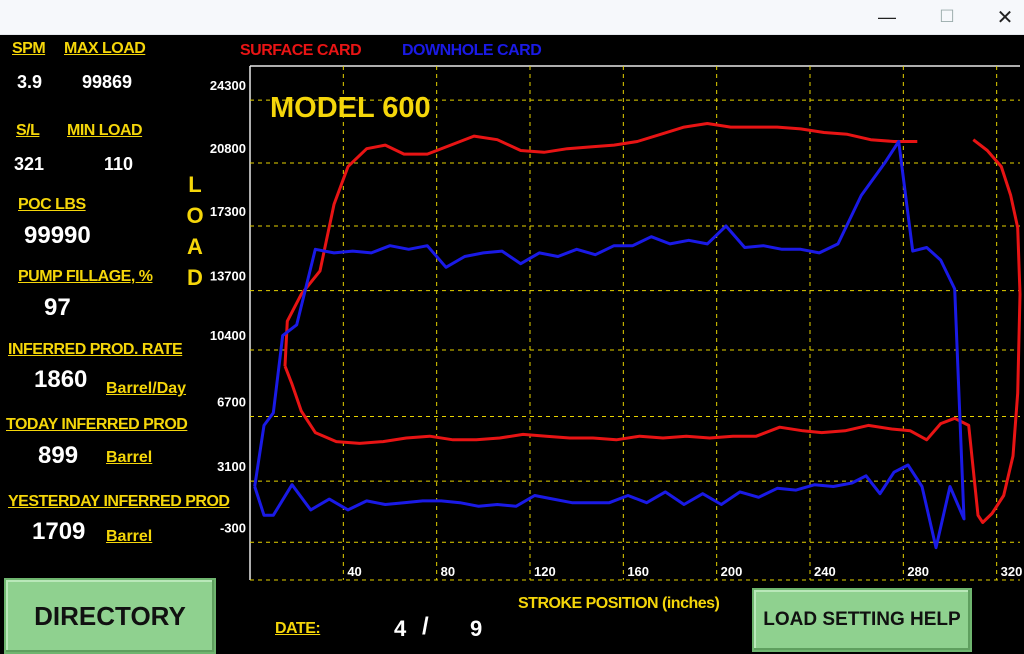 This screenshot has height=654, width=1024. I want to click on date-month: 4, so click(400, 628).